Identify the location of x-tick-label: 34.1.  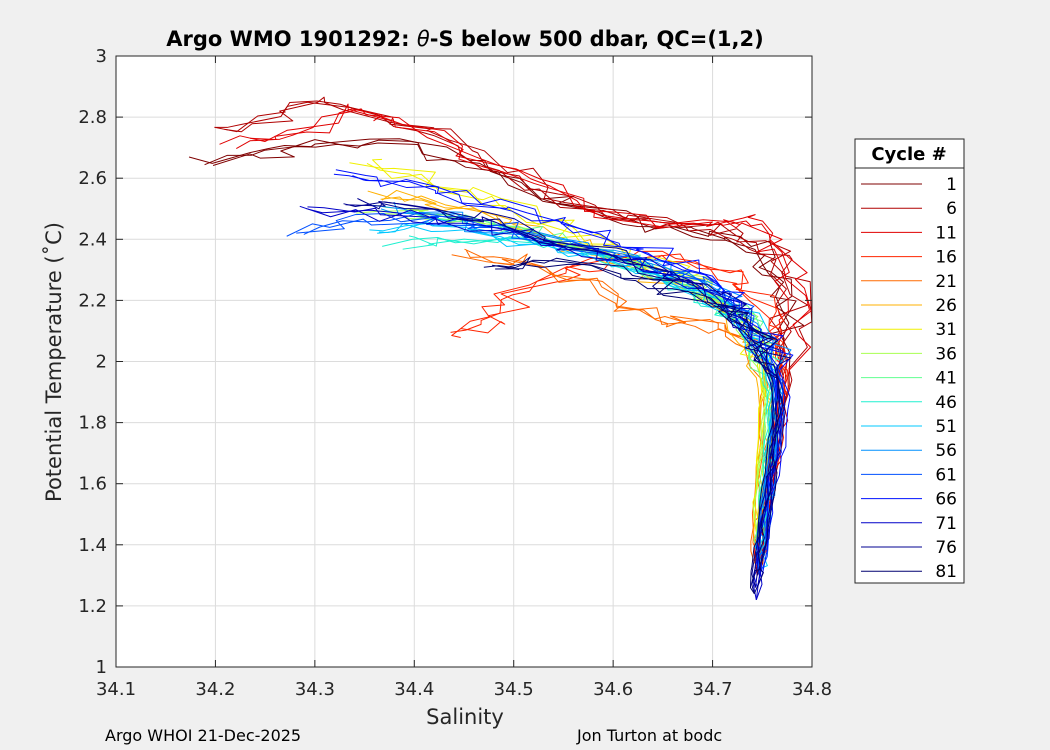
(116, 689).